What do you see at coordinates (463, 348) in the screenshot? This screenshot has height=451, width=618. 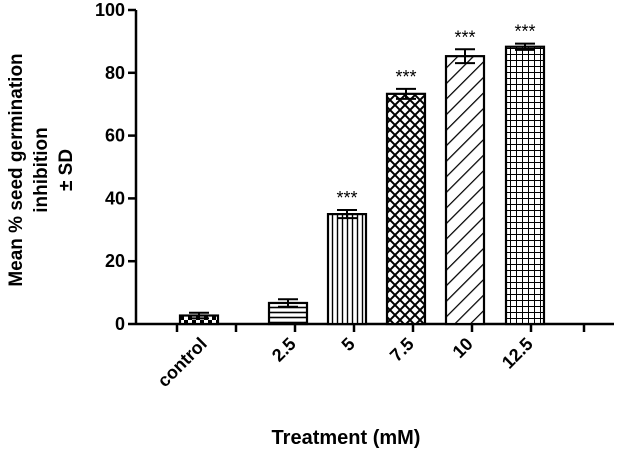 I see `x-tick-label: 10` at bounding box center [463, 348].